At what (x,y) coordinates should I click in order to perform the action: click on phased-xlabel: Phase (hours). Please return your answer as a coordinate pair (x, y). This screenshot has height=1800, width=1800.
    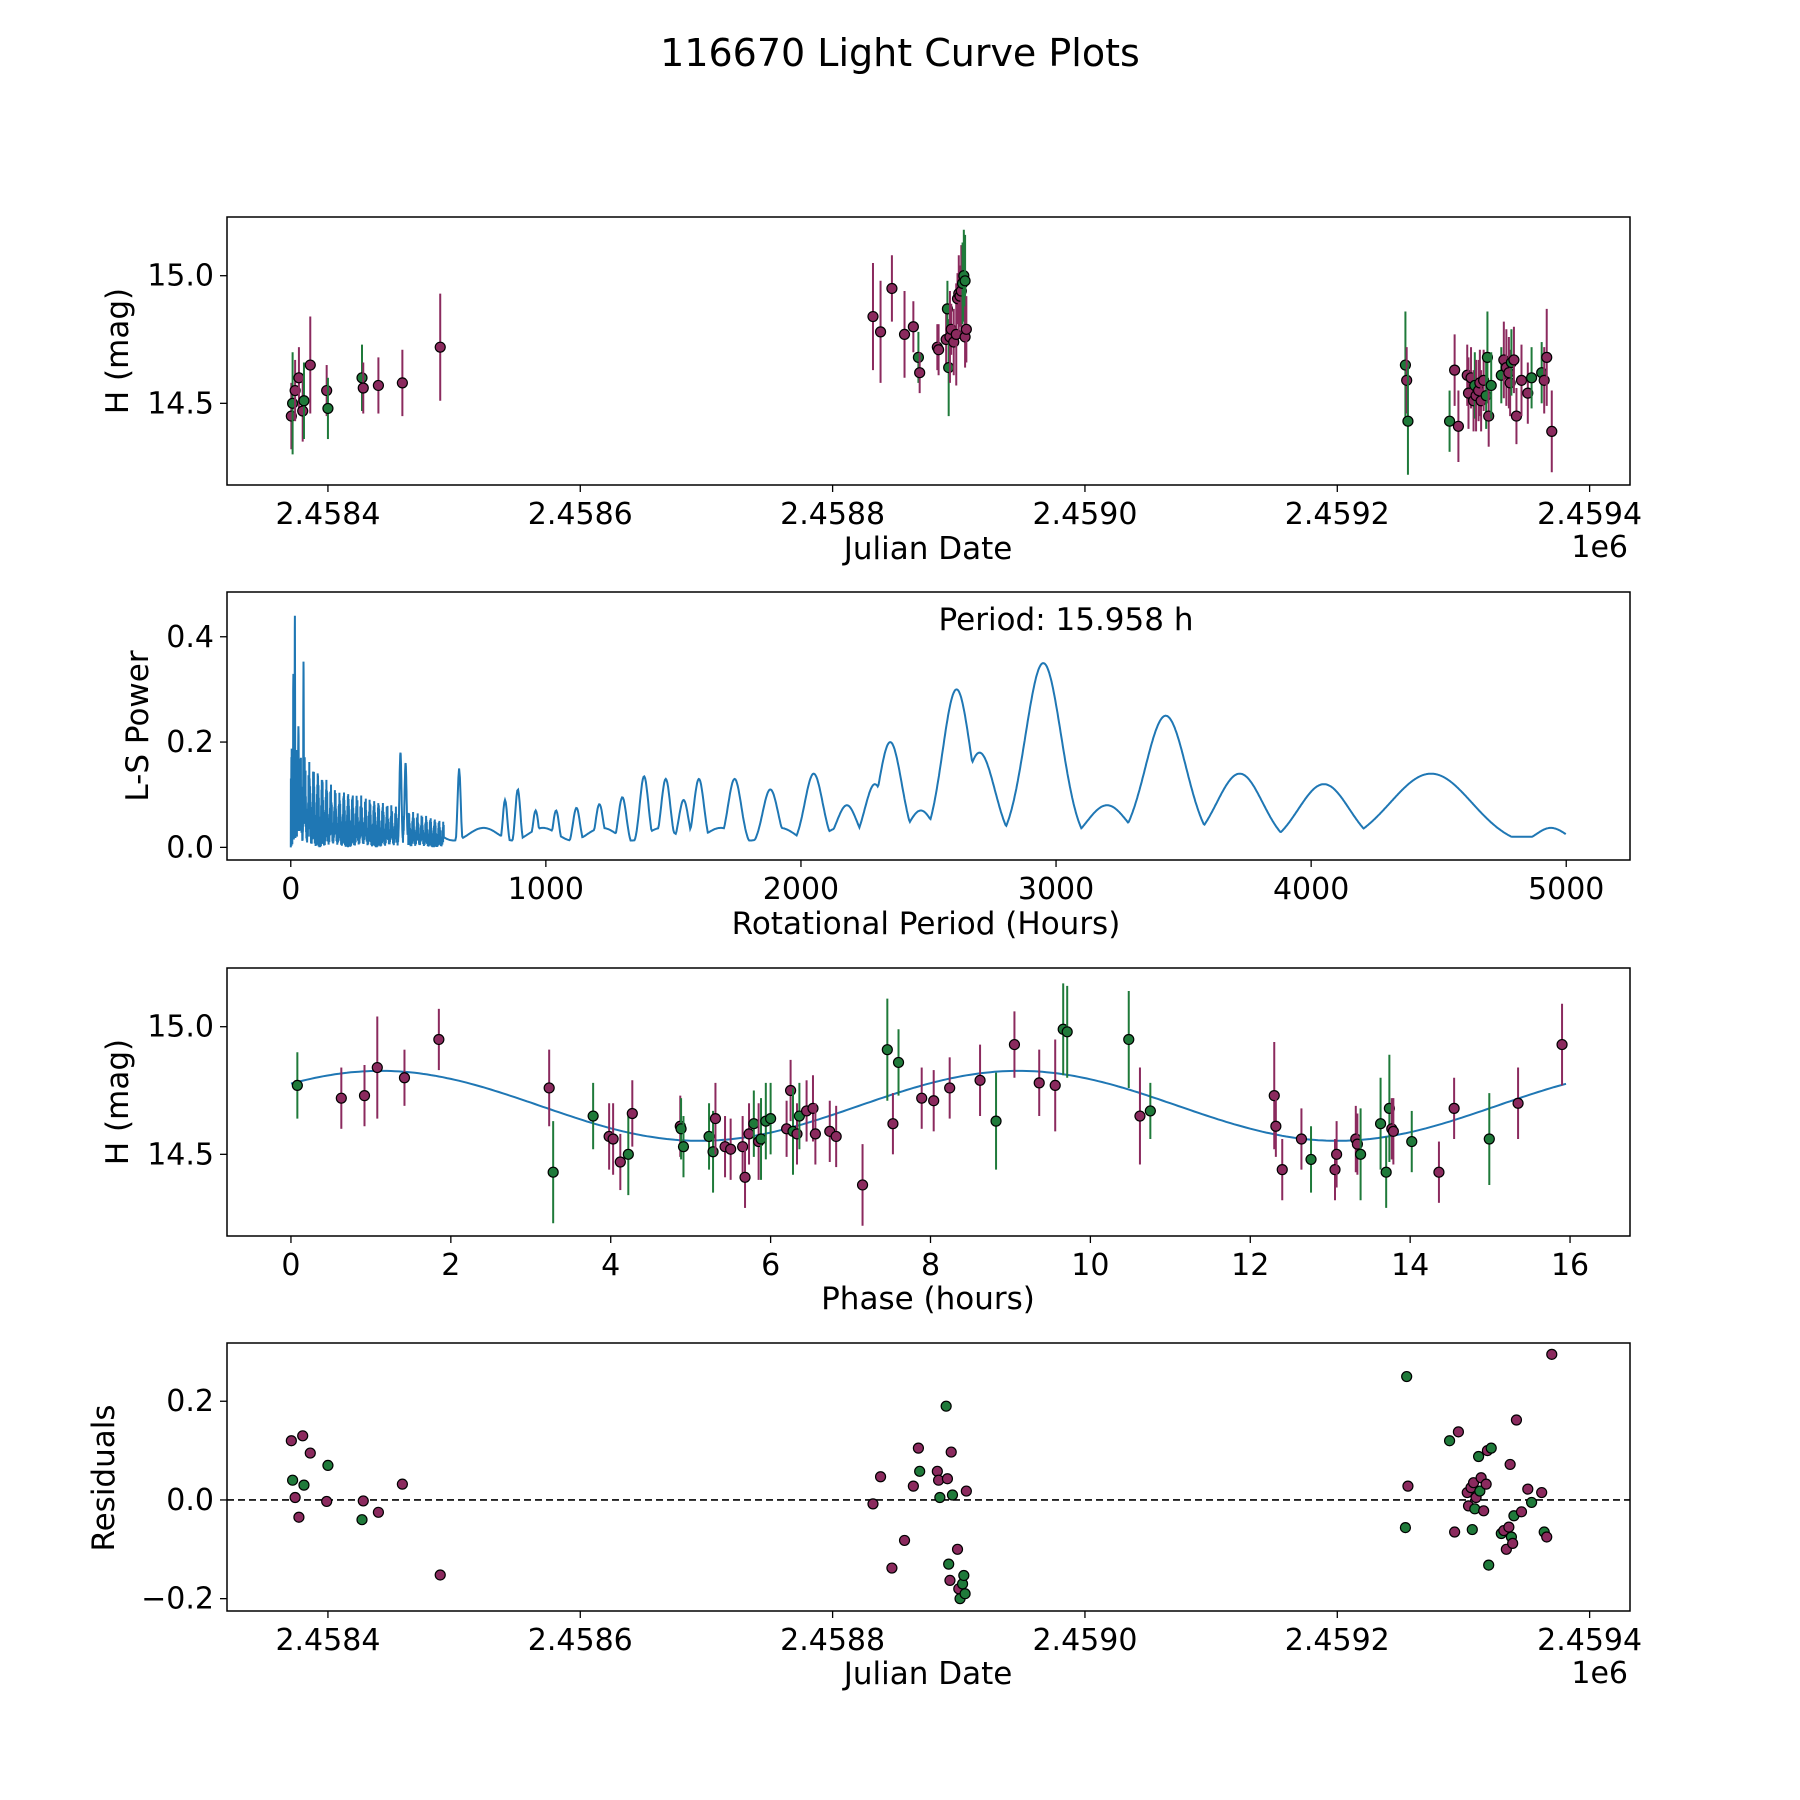
    Looking at the image, I should click on (928, 1299).